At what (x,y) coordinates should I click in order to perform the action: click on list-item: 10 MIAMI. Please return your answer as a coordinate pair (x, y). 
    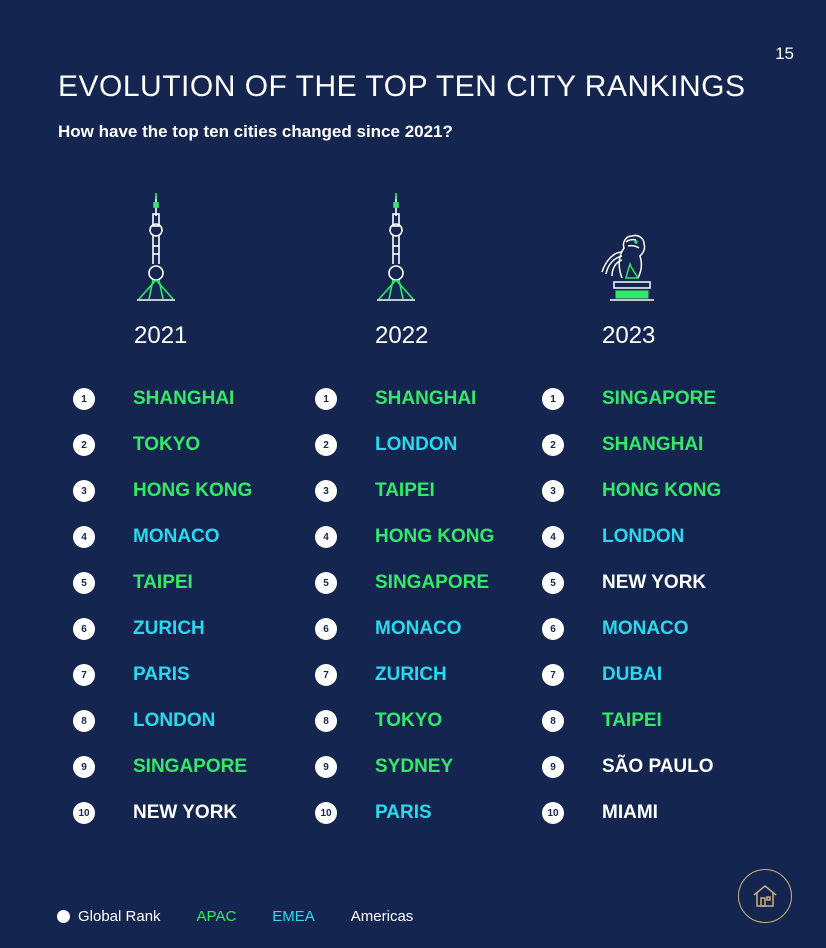
    Looking at the image, I should click on (631, 813).